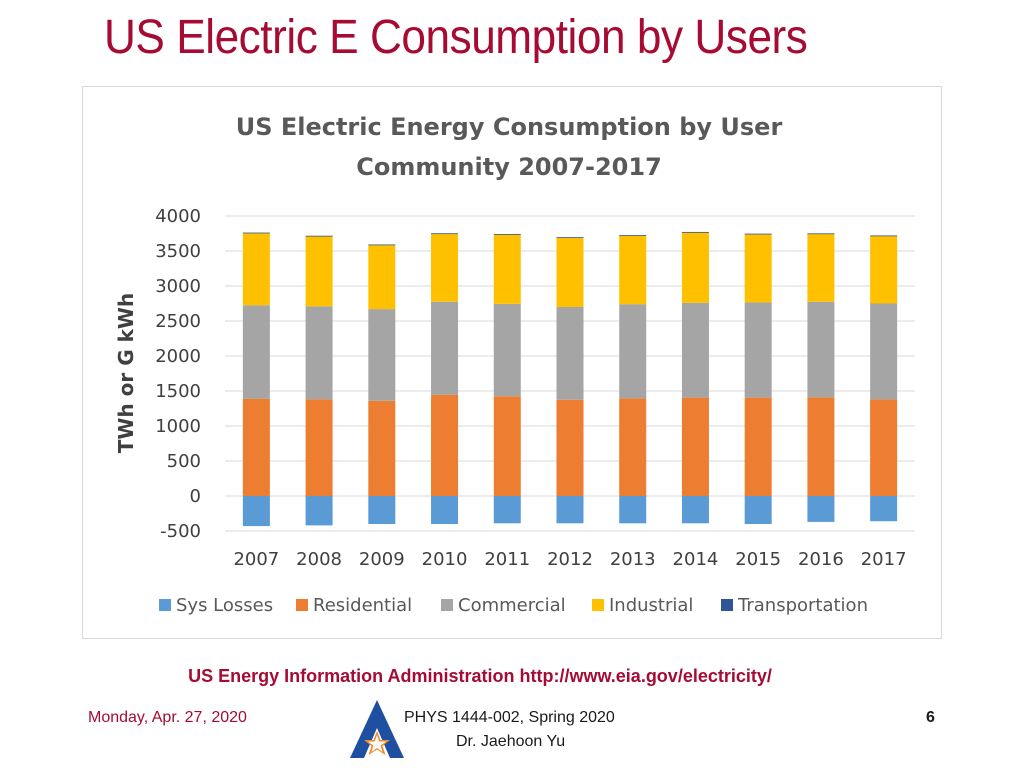 This screenshot has width=1024, height=768. I want to click on bar-transportation-2016, so click(821, 234).